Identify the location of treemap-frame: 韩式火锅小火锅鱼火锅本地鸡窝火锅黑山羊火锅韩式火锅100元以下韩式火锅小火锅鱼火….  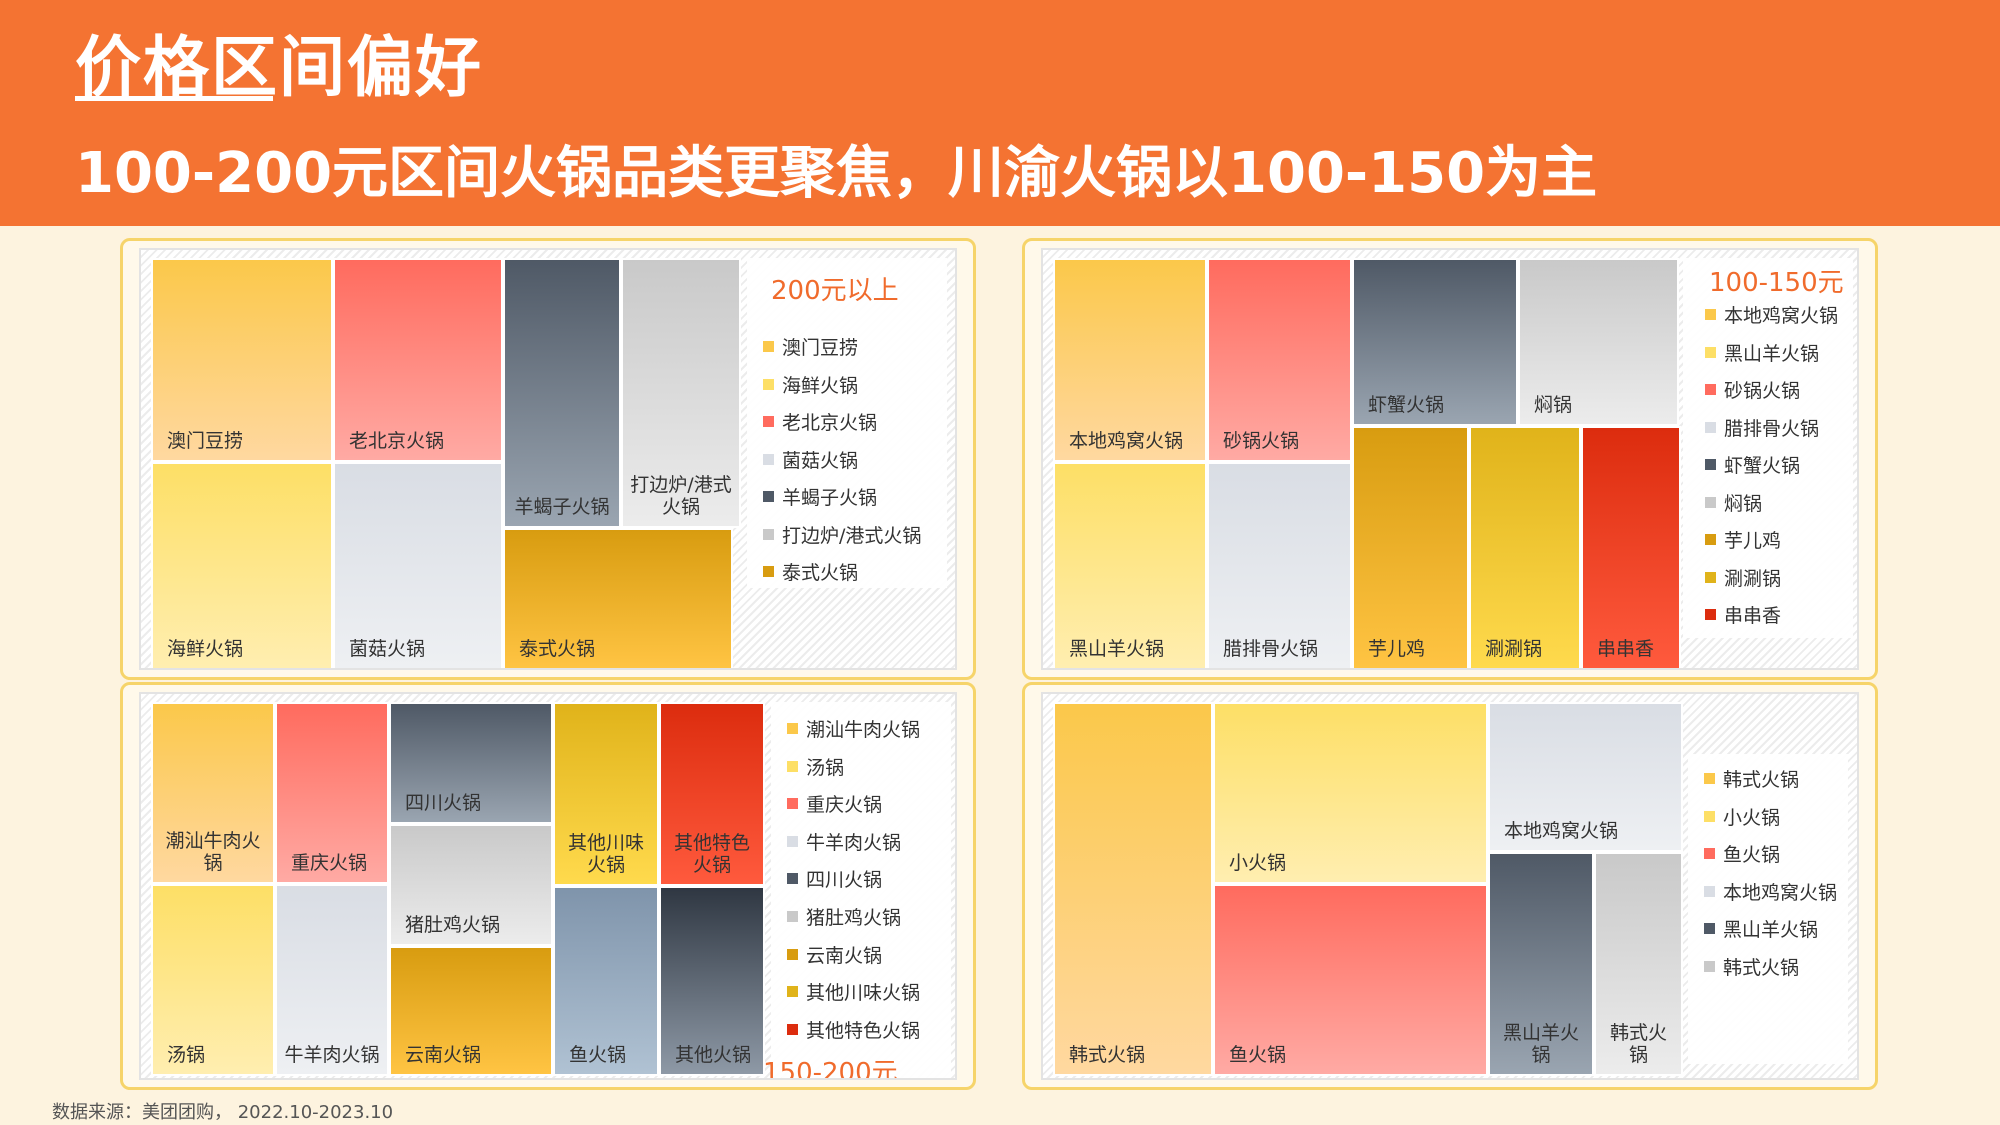
(1450, 886).